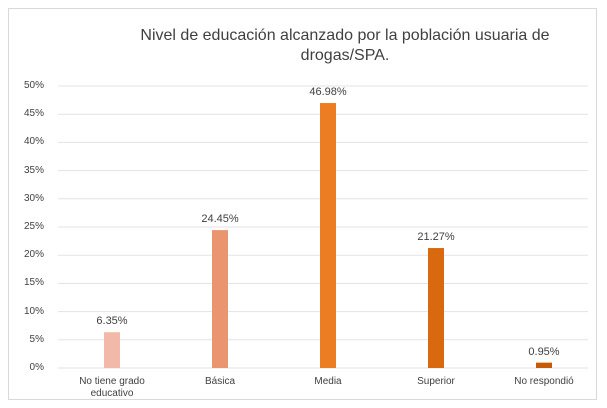 This screenshot has width=607, height=408. I want to click on y-tick-label: 30%, so click(33, 198).